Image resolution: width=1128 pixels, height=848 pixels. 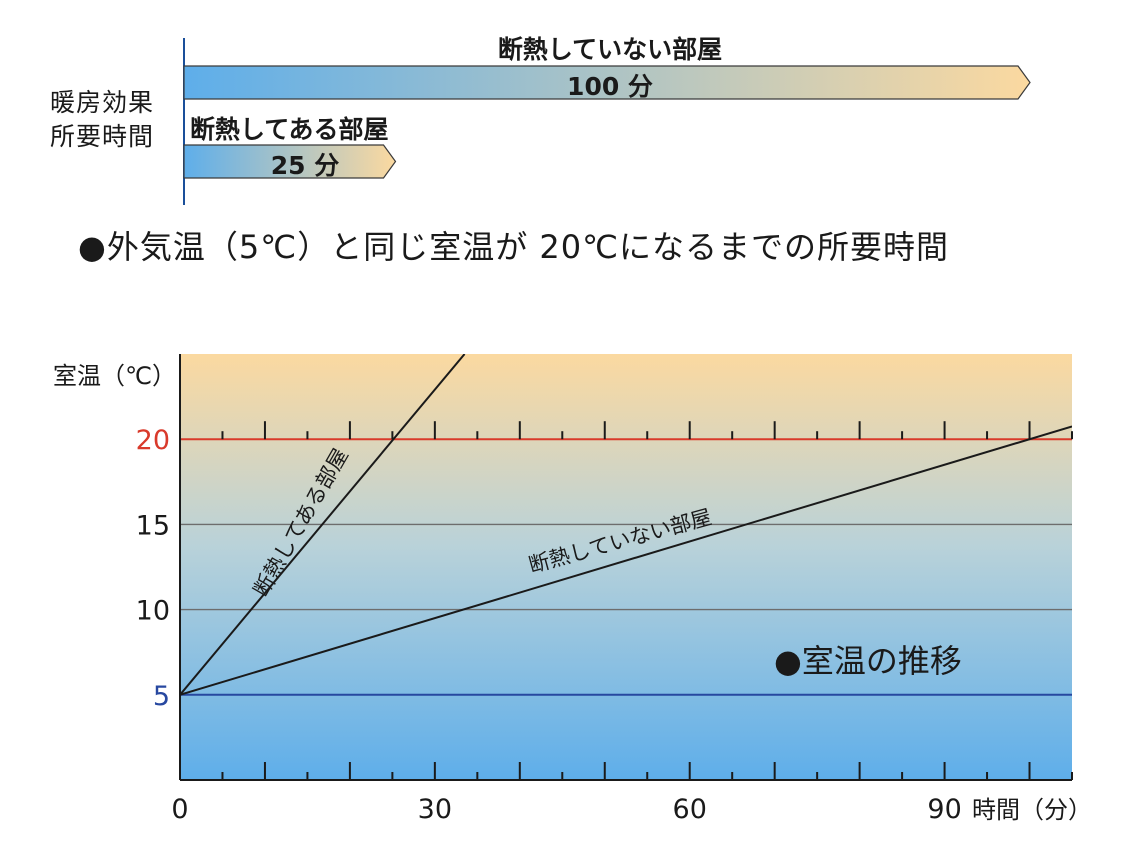 I want to click on x-tick-label-60: 60, so click(x=690, y=809).